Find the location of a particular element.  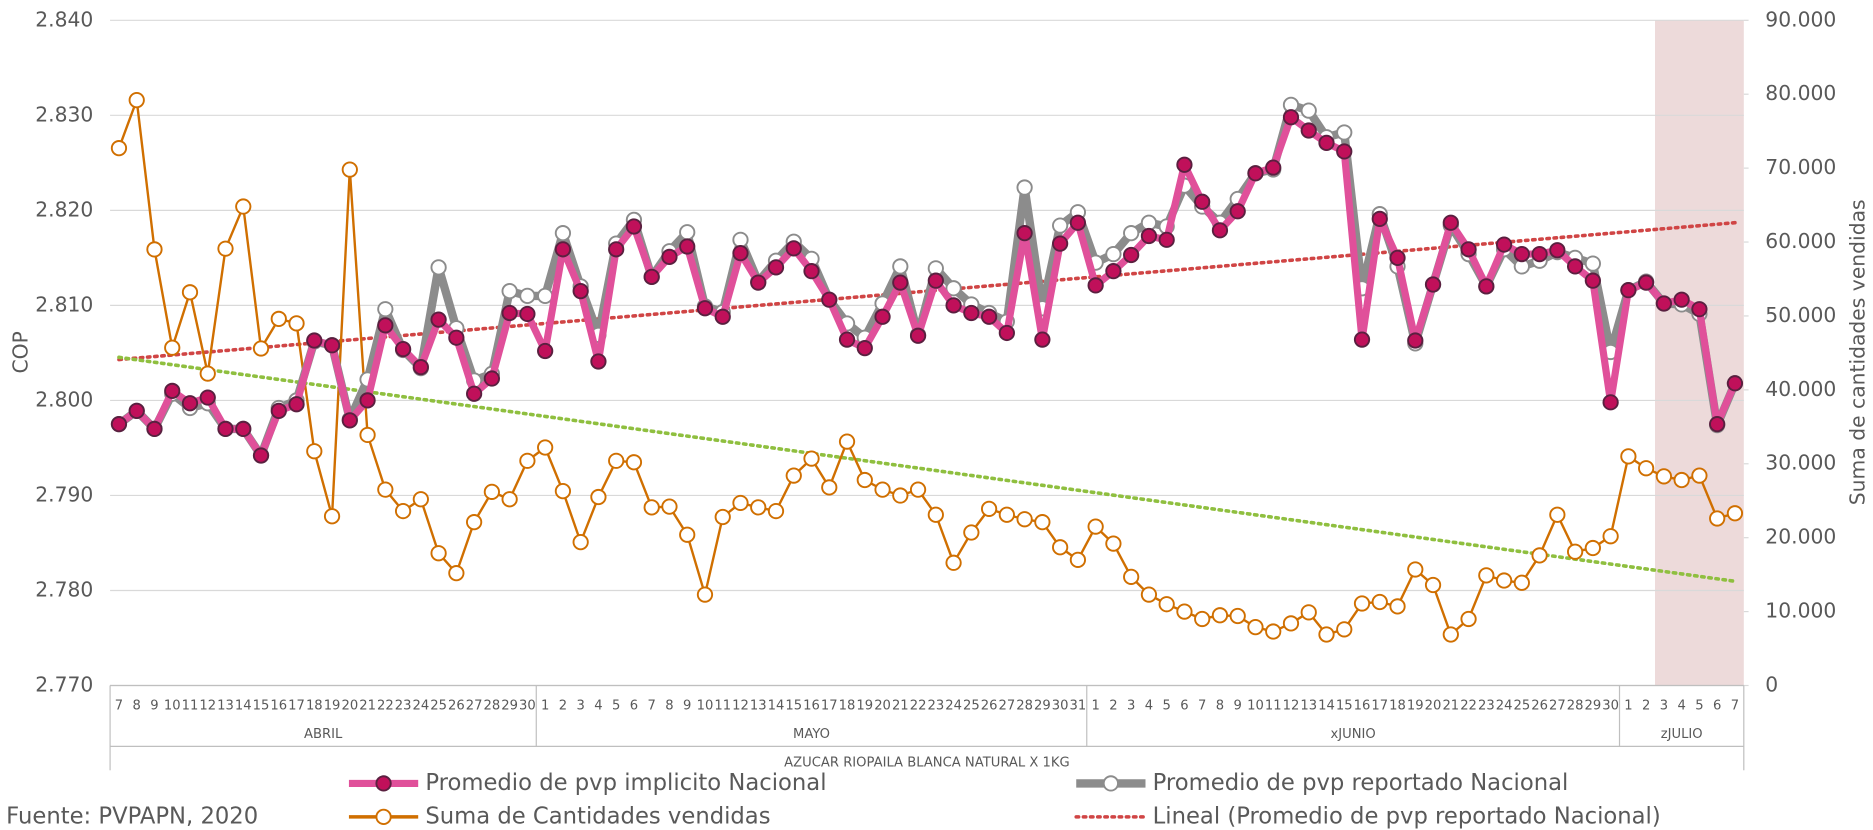

x-tick-label: 12 is located at coordinates (207, 705).